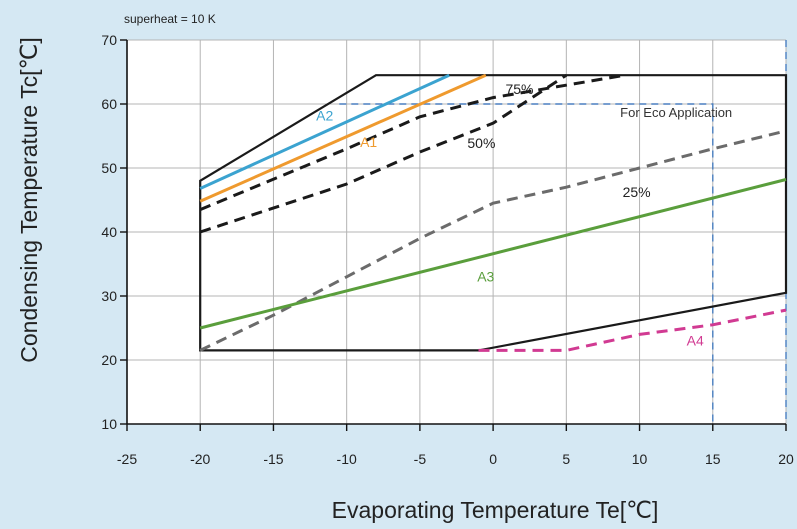  What do you see at coordinates (324, 131) in the screenshot?
I see `series-line-a2` at bounding box center [324, 131].